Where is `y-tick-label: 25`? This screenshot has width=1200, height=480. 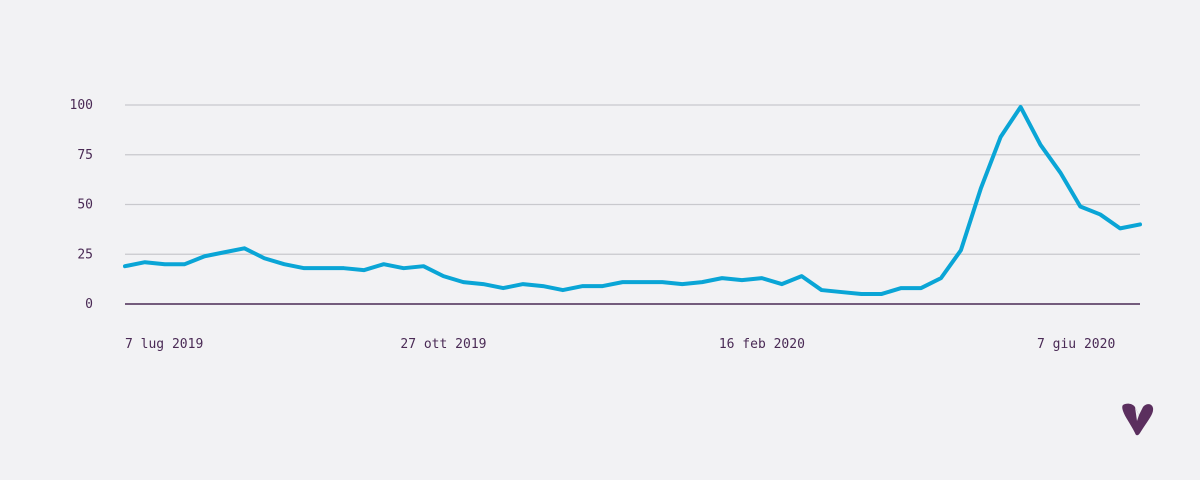
y-tick-label: 25 is located at coordinates (85, 254).